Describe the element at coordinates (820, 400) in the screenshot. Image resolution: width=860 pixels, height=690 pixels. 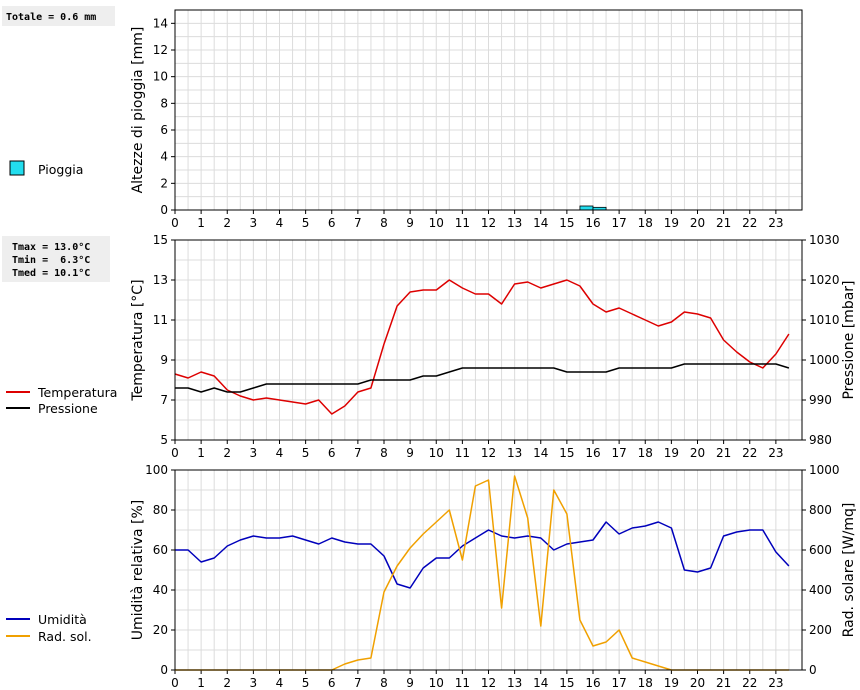
I see `y-right-tick-label: 990` at that location.